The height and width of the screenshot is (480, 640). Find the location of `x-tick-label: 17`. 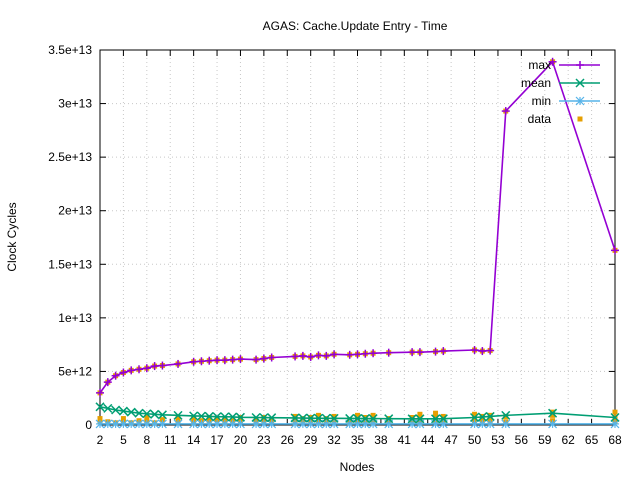

x-tick-label: 17 is located at coordinates (217, 440).